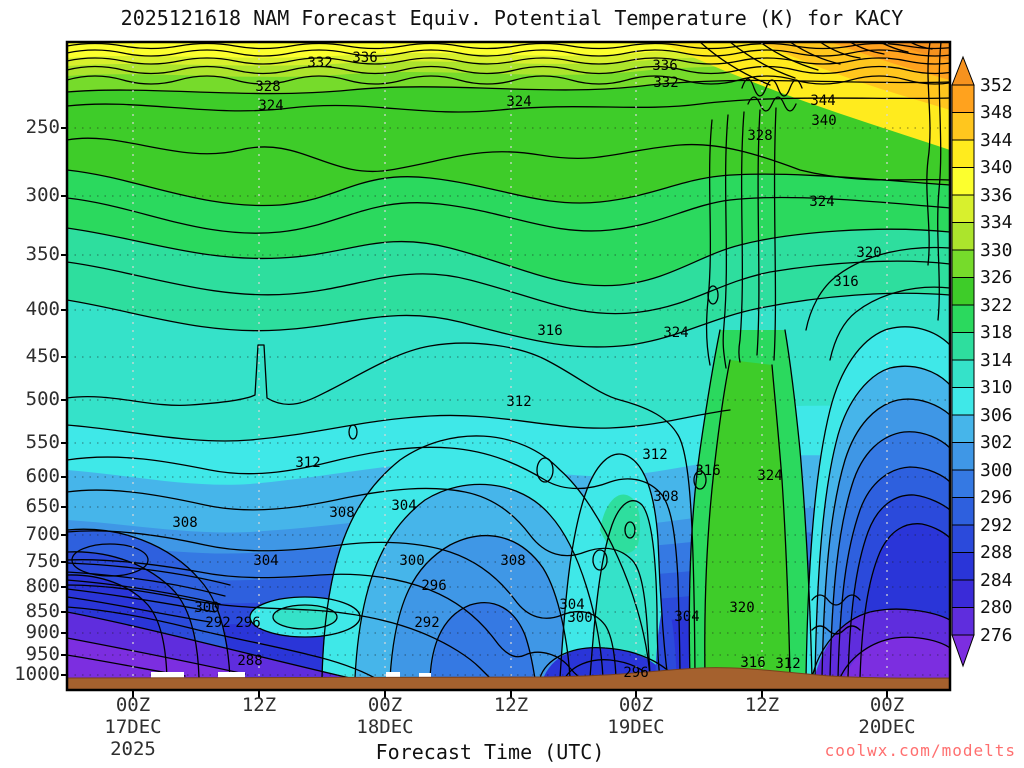  I want to click on svg-text: 276, so click(996, 635).